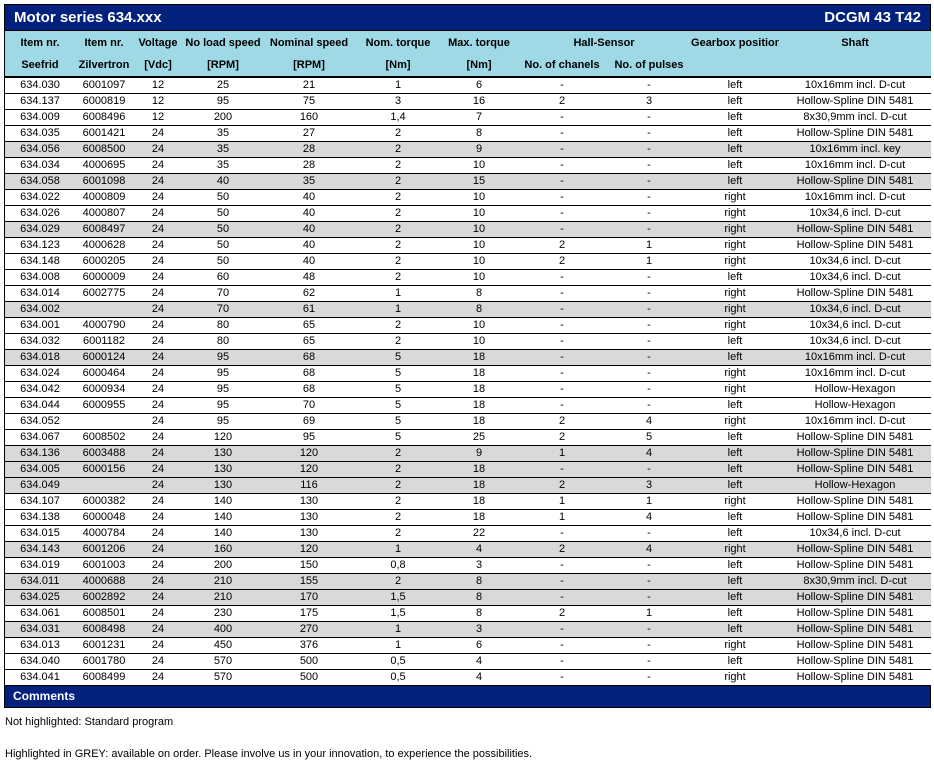  What do you see at coordinates (158, 42) in the screenshot?
I see `col-header-voltage: Voltage` at bounding box center [158, 42].